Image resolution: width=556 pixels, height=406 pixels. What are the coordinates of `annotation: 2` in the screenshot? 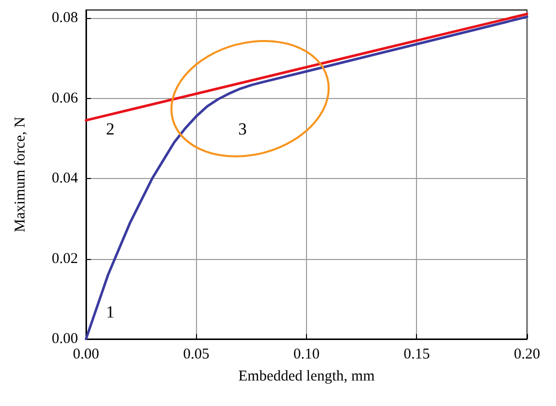 It's located at (110, 129).